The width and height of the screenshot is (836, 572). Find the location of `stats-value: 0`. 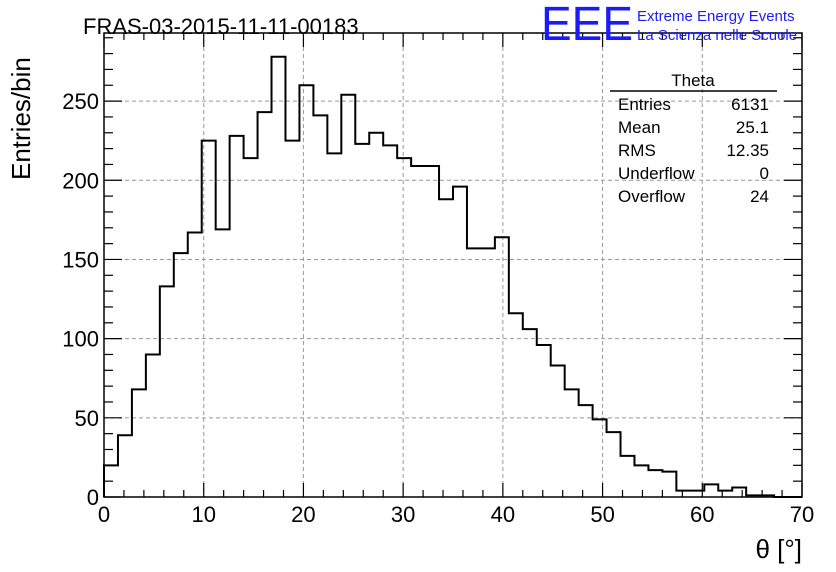

stats-value: 0 is located at coordinates (764, 173).